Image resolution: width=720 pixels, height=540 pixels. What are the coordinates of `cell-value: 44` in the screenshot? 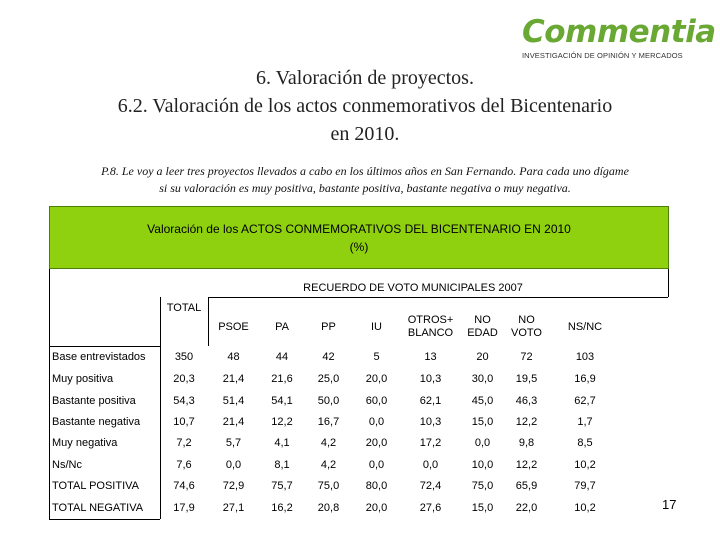 It's located at (282, 357).